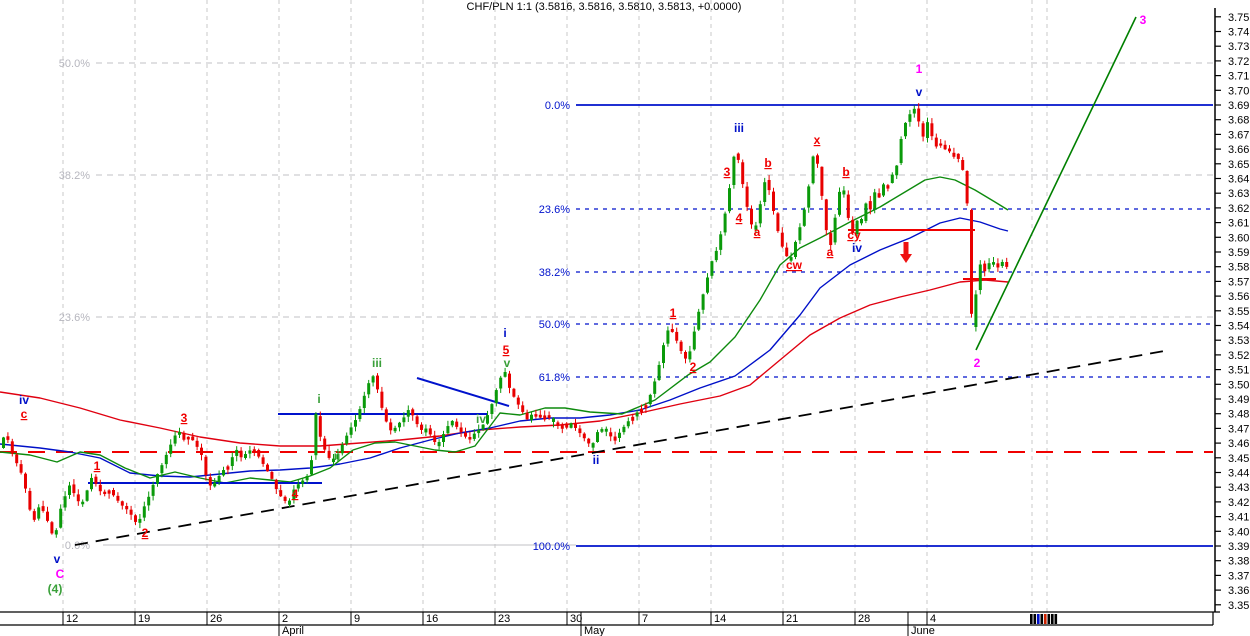 This screenshot has height=636, width=1250. Describe the element at coordinates (923, 630) in the screenshot. I see `month-label: June` at that location.